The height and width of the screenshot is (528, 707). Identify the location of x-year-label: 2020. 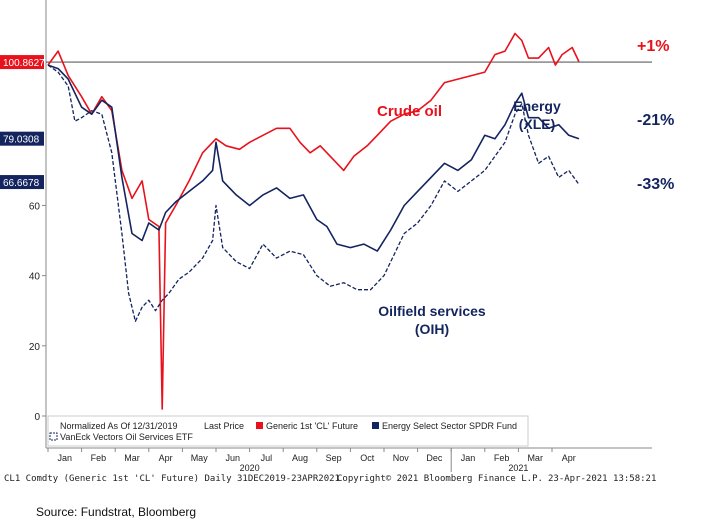
(250, 468).